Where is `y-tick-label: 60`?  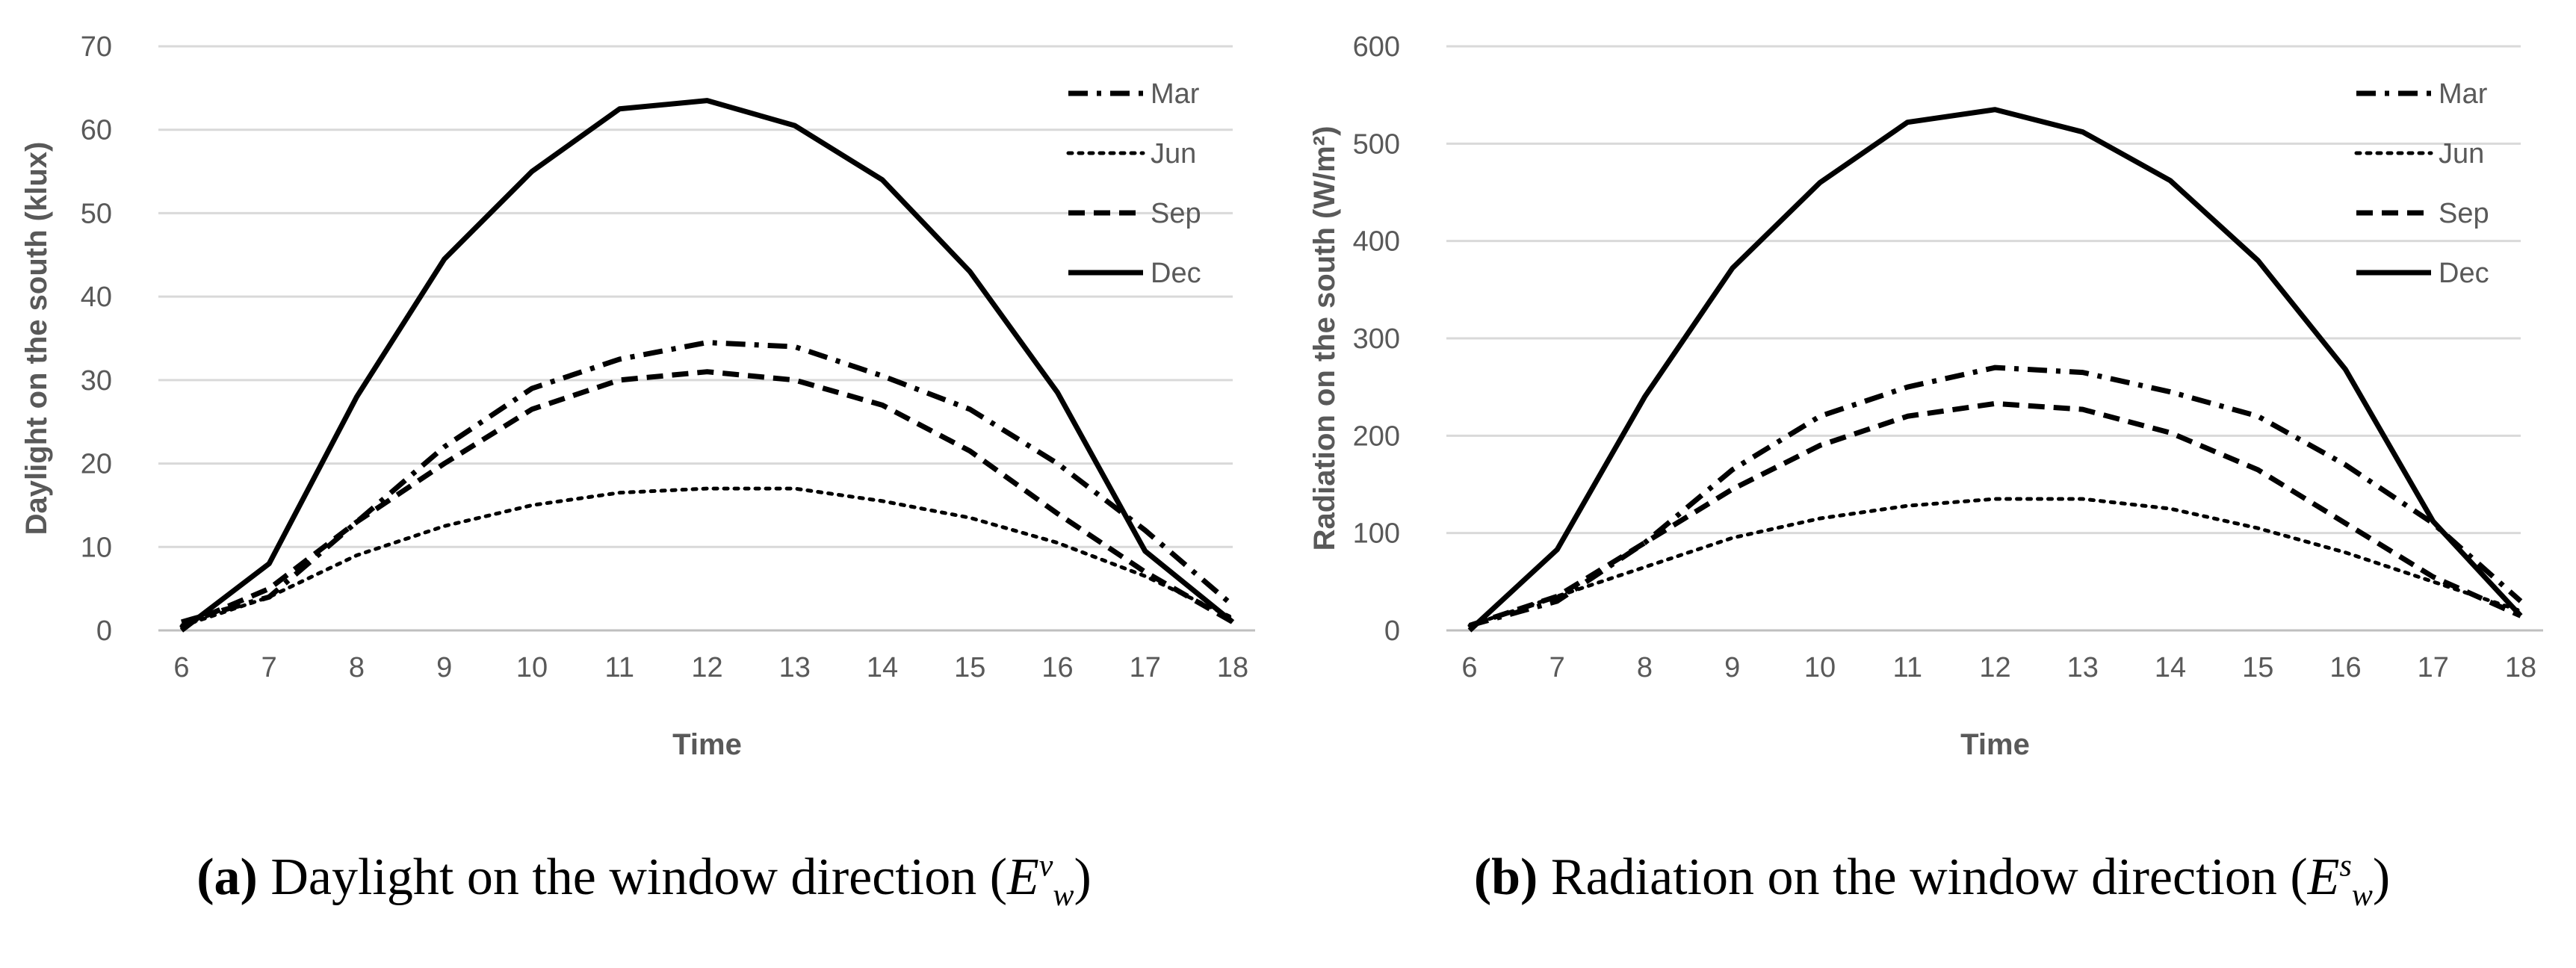 y-tick-label: 60 is located at coordinates (96, 130).